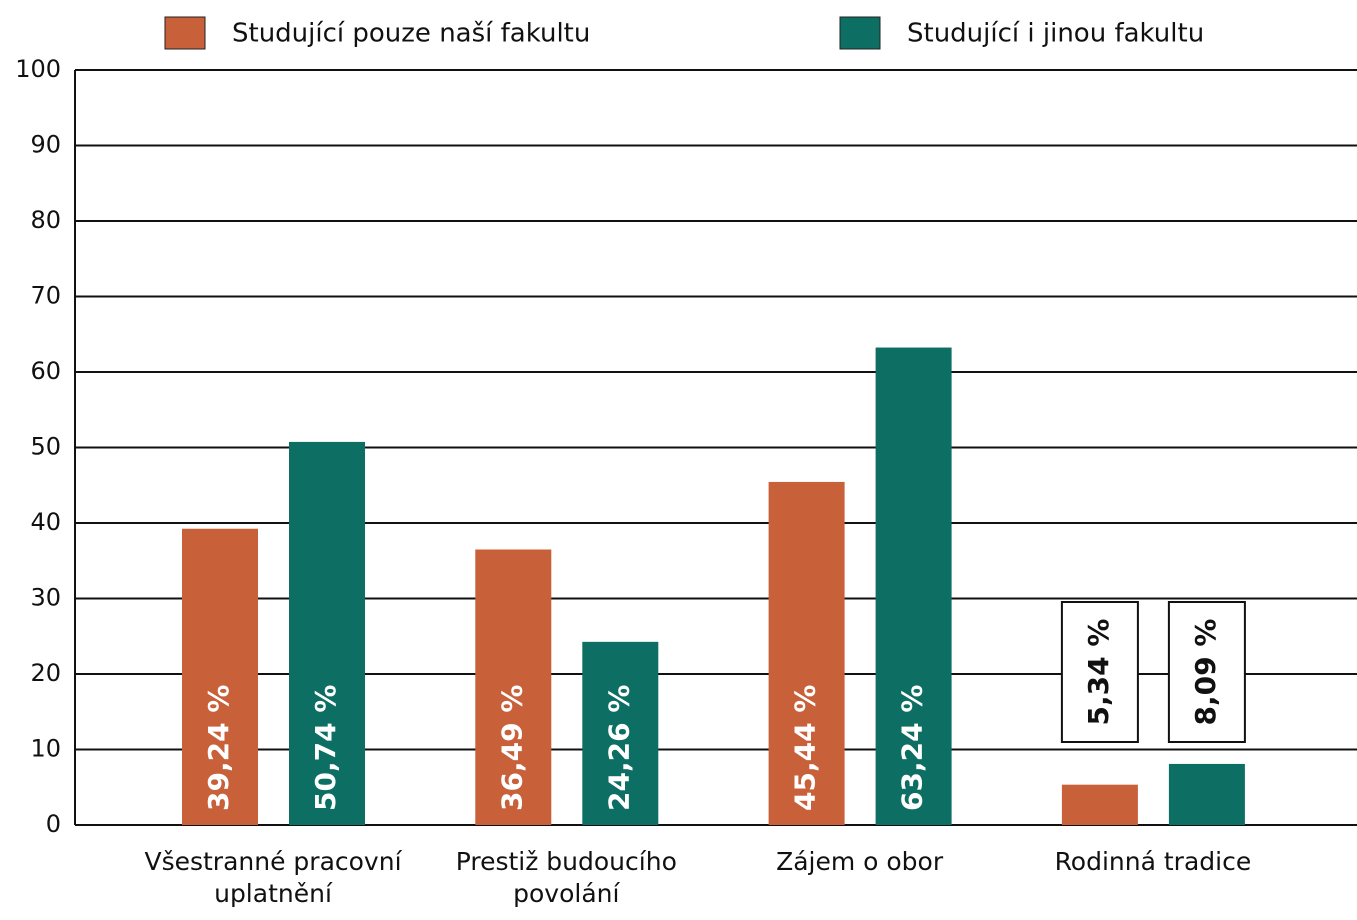 The width and height of the screenshot is (1357, 920). Describe the element at coordinates (566, 877) in the screenshot. I see `x-tick-label: Prestiž budoucího povolání` at that location.